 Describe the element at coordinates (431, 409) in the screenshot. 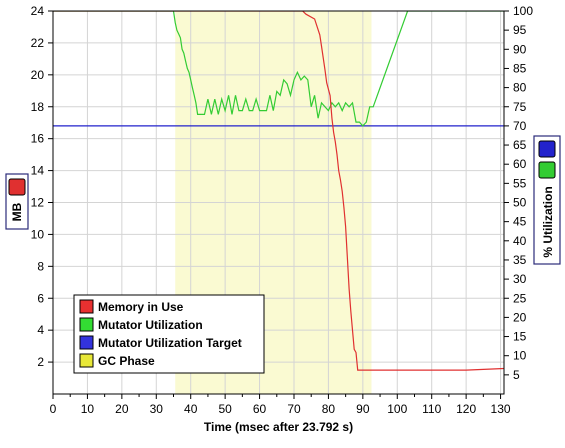

I see `x-tick-label-11: 110` at that location.